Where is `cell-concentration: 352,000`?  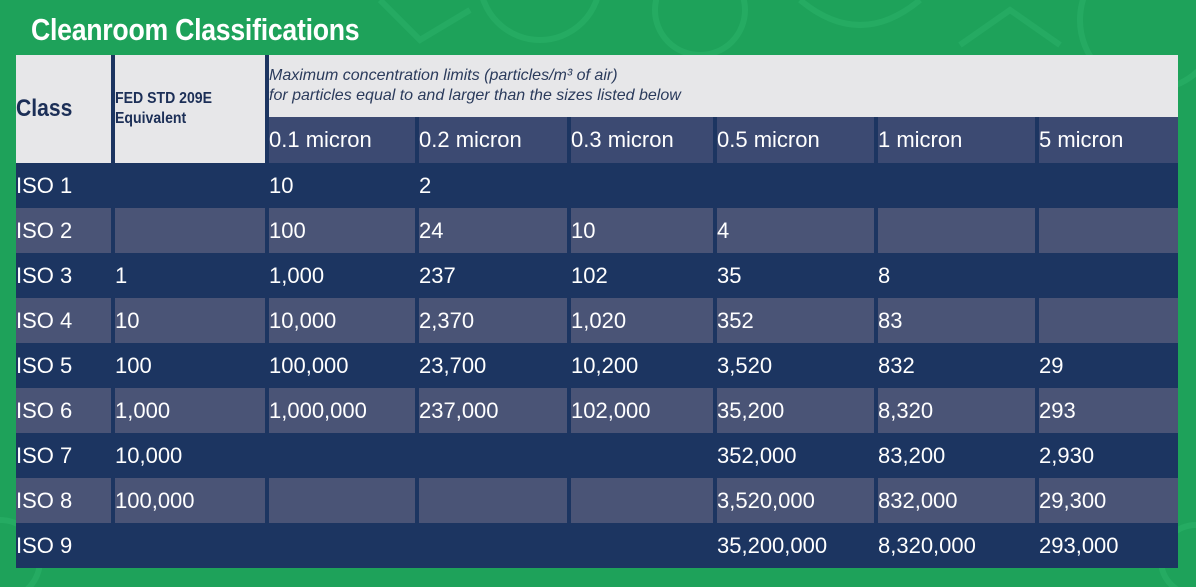
cell-concentration: 352,000 is located at coordinates (797, 455).